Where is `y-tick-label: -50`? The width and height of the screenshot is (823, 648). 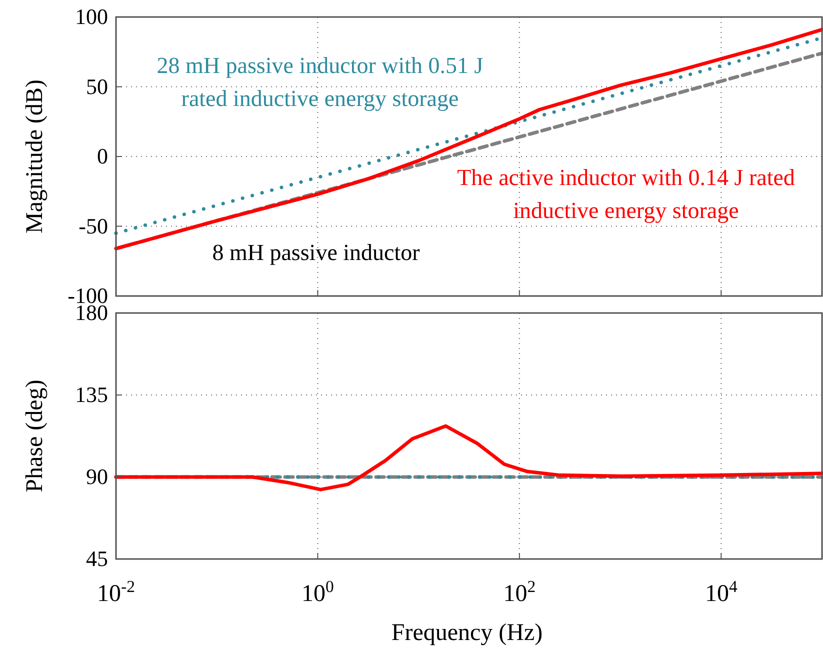
y-tick-label: -50 is located at coordinates (93, 225).